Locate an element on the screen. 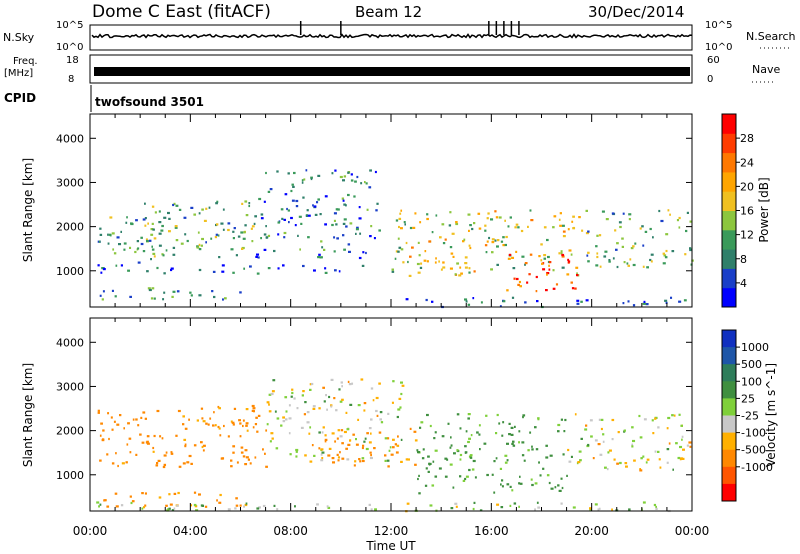 This screenshot has height=554, width=800. power-colorbar-swatch is located at coordinates (729, 181).